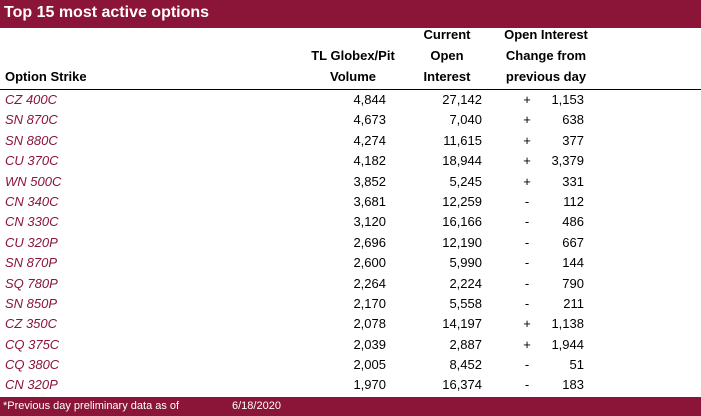  What do you see at coordinates (350, 182) in the screenshot?
I see `table-row: WN 500C 3,852 5,245 +331` at bounding box center [350, 182].